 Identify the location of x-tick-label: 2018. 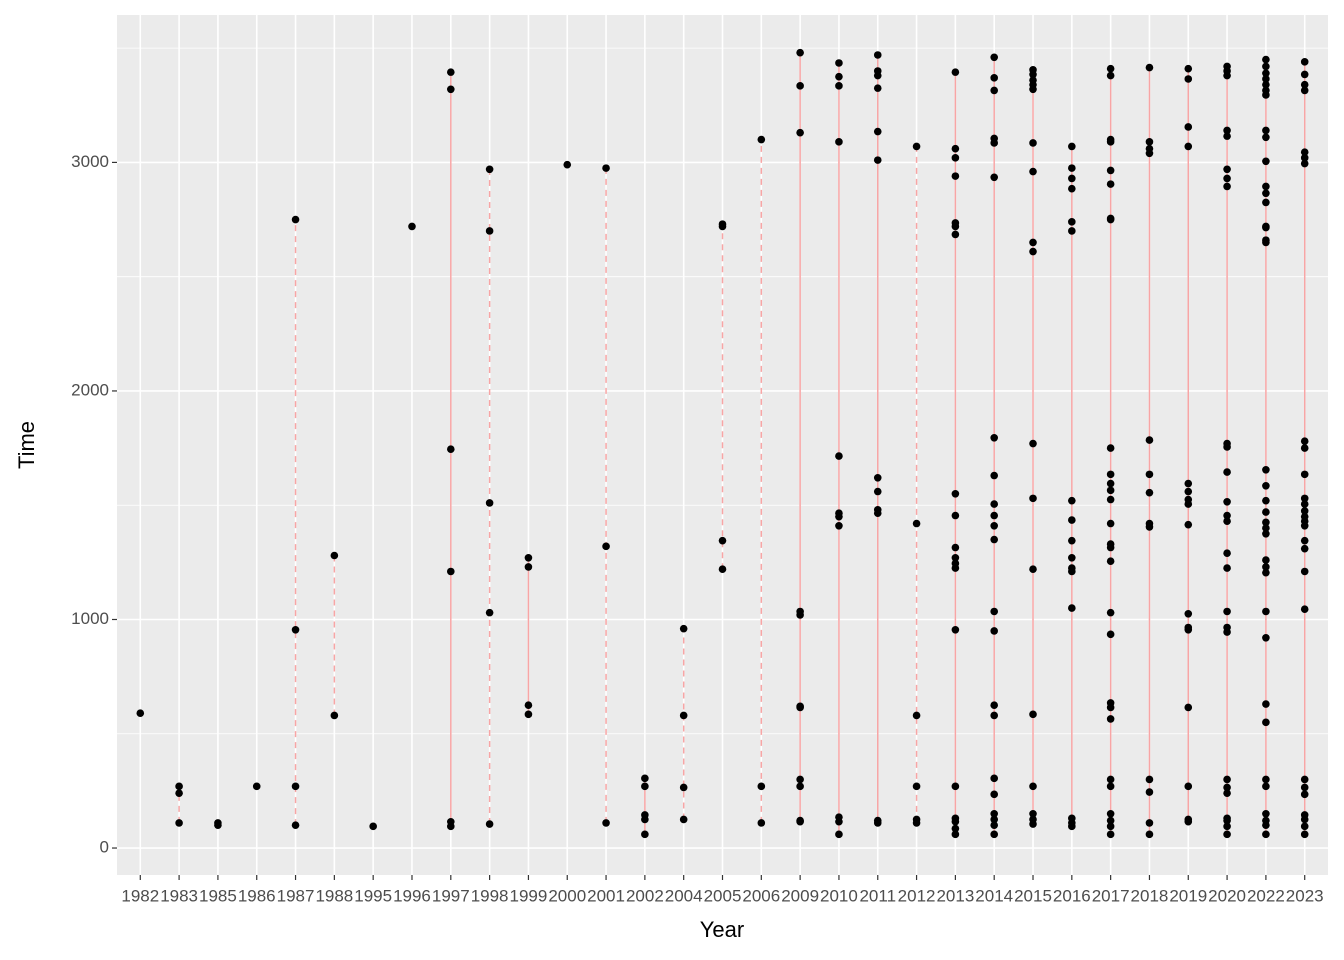
(1150, 895).